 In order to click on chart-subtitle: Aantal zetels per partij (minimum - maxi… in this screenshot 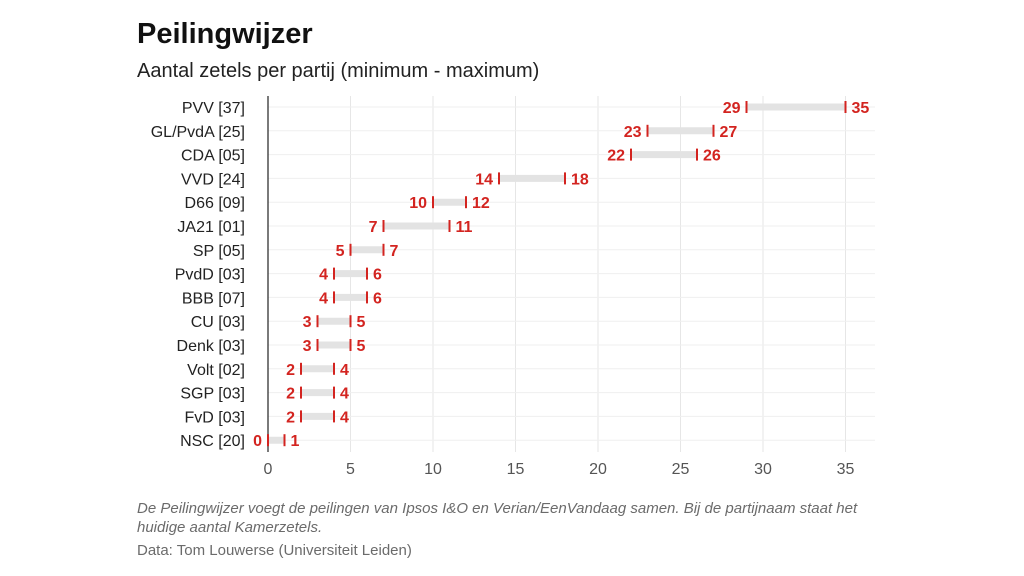, I will do `click(338, 71)`.